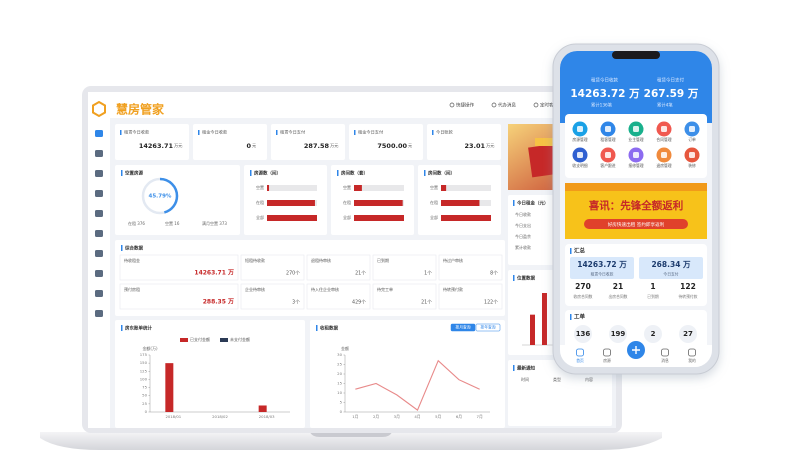 The width and height of the screenshot is (800, 453). What do you see at coordinates (653, 296) in the screenshot?
I see `count-label: 已到期` at bounding box center [653, 296].